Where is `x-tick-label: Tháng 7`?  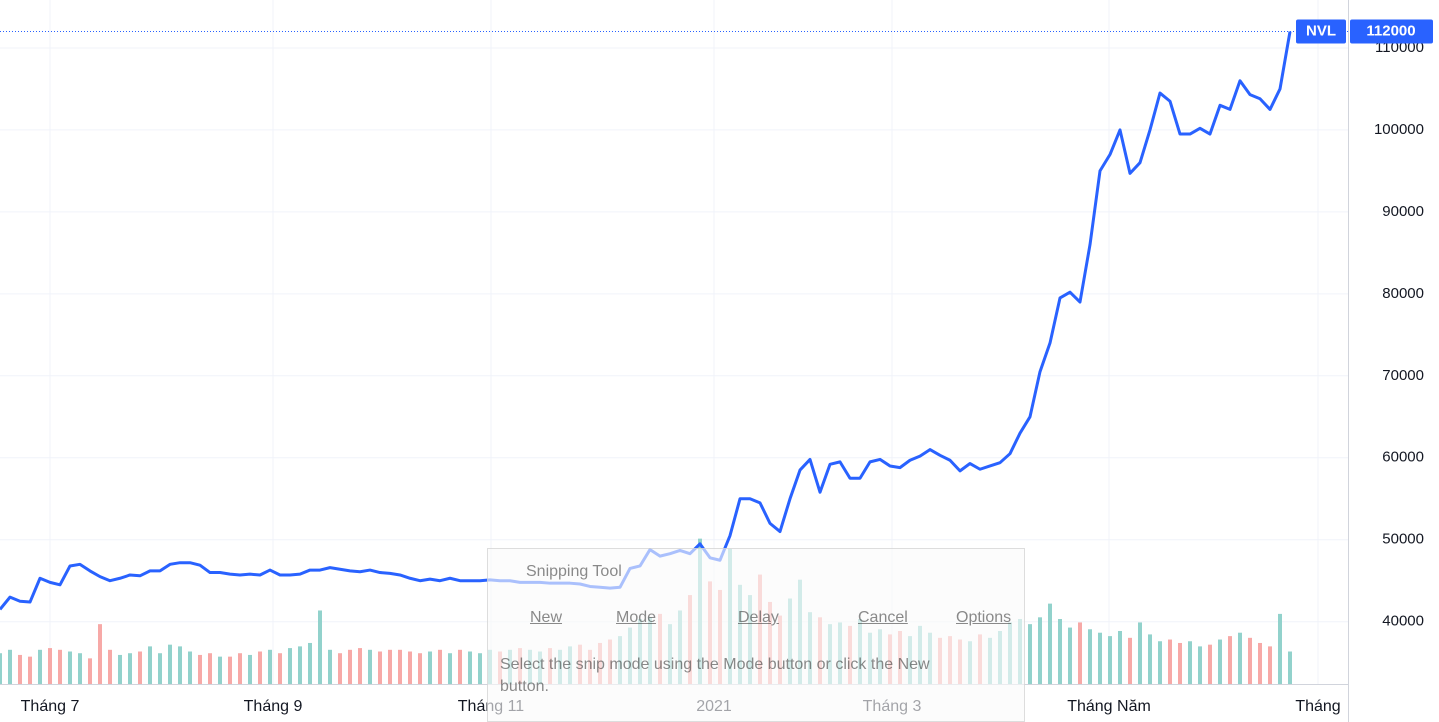
x-tick-label: Tháng 7 is located at coordinates (50, 706).